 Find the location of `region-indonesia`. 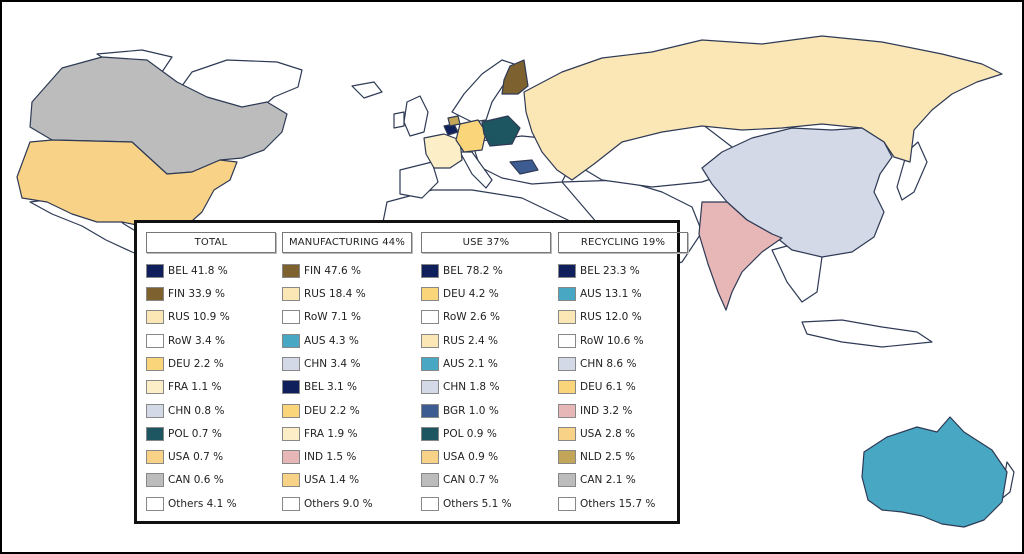

region-indonesia is located at coordinates (867, 333).